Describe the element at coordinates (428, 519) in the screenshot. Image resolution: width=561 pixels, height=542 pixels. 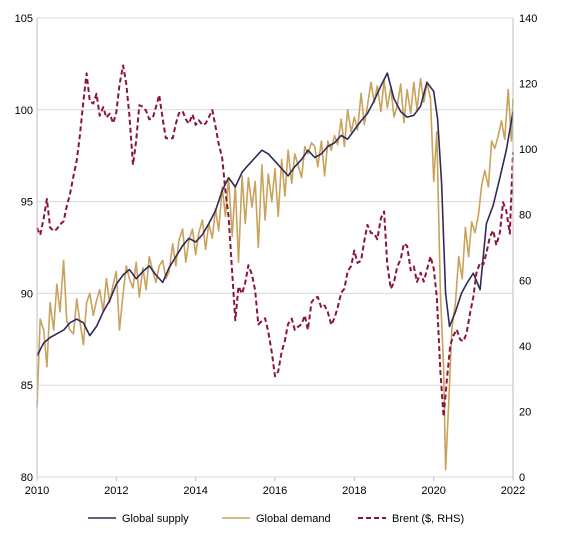
I see `legend-label: Brent ($, RHS)` at that location.